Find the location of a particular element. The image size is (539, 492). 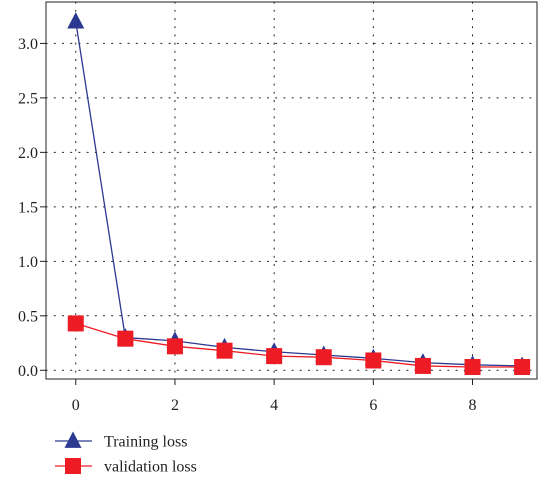

x-tick-label: 4 is located at coordinates (274, 405).